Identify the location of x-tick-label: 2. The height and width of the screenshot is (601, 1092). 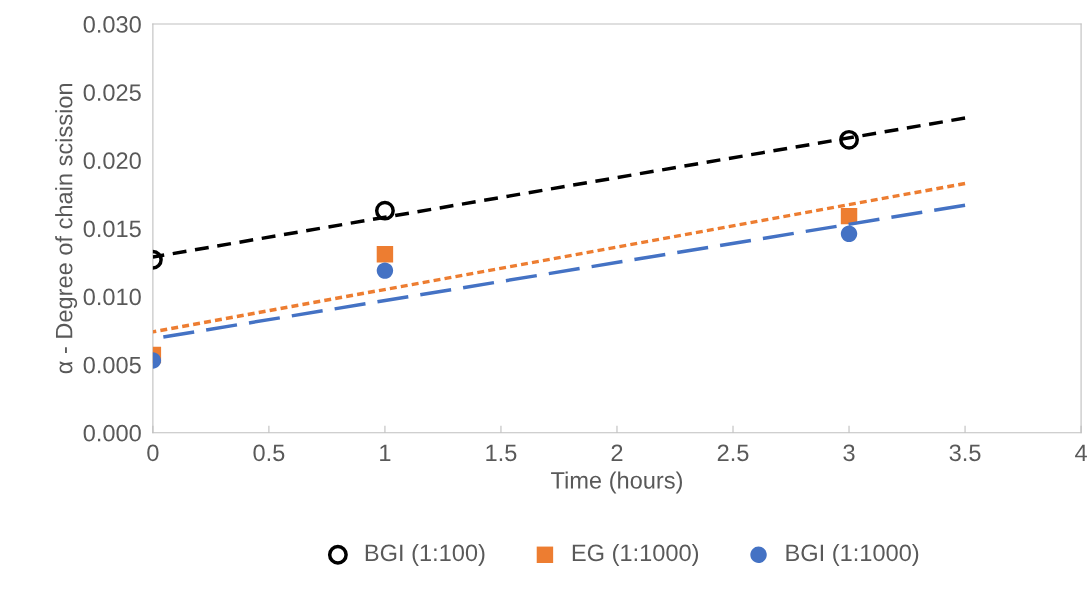
(617, 452).